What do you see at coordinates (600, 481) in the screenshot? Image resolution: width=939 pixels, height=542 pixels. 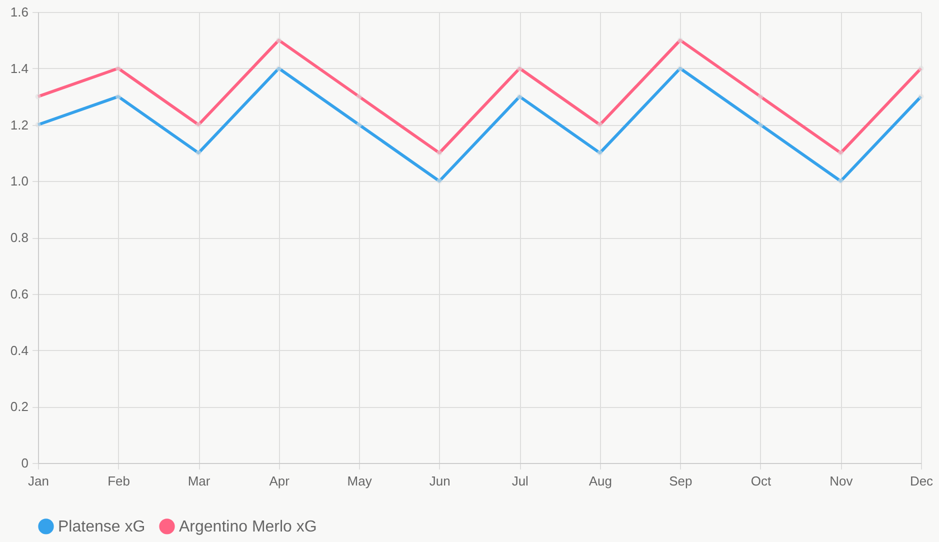 I see `x-tick-label: Aug` at bounding box center [600, 481].